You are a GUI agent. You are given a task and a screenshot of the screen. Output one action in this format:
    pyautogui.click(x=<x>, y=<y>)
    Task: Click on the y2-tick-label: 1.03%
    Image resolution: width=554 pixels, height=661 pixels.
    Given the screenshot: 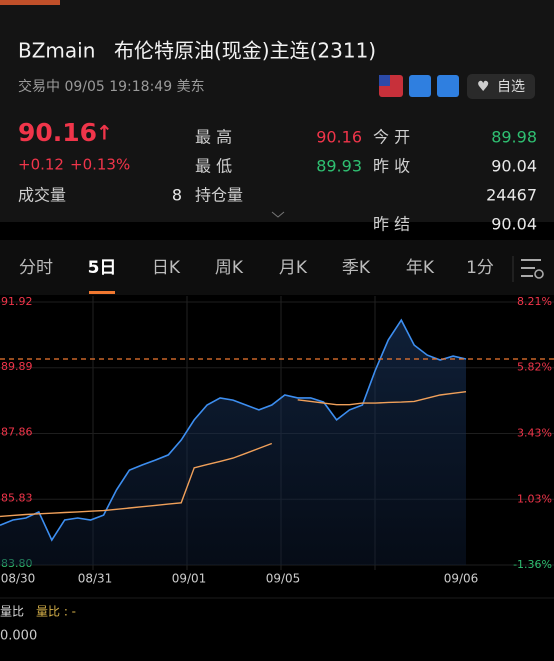 What is the action you would take?
    pyautogui.click(x=534, y=498)
    